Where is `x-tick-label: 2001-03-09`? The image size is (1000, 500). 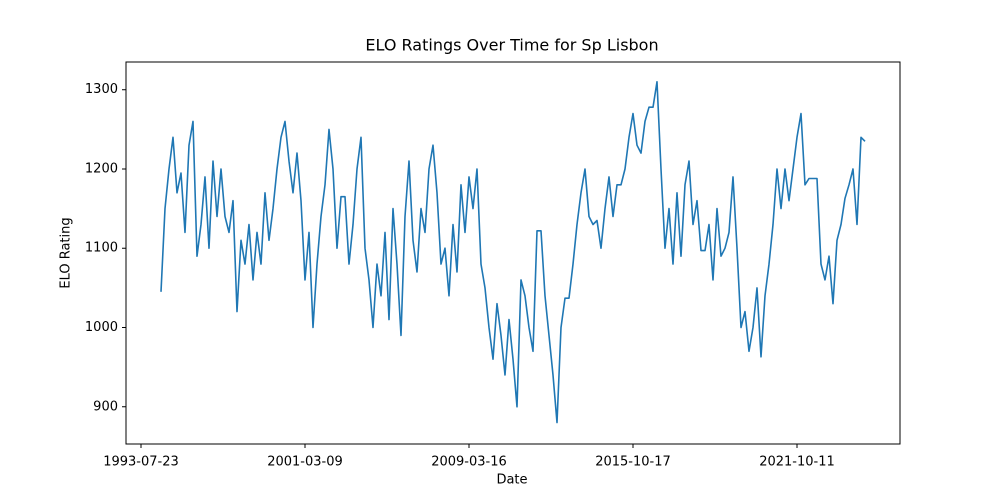 x-tick-label: 2001-03-09 is located at coordinates (305, 462).